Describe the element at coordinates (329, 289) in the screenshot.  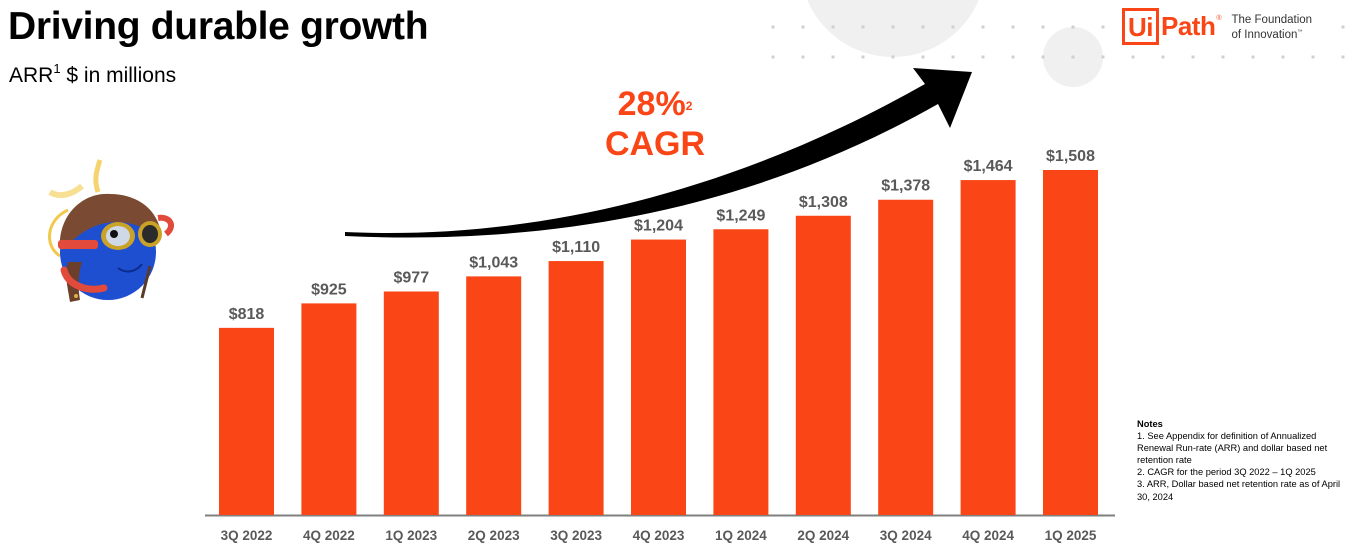
I see `data-label: $925` at that location.